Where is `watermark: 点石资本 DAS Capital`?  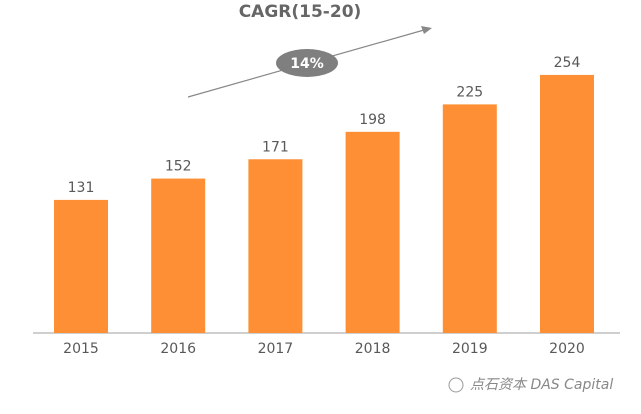 watermark: 点石资本 DAS Capital is located at coordinates (541, 385).